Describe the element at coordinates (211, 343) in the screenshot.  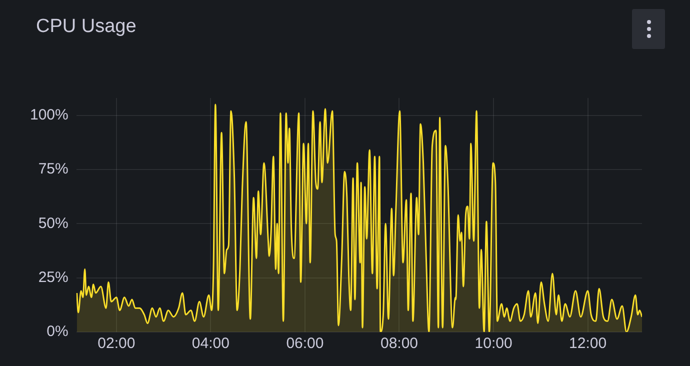
I see `x-tick-label: 04:00` at that location.